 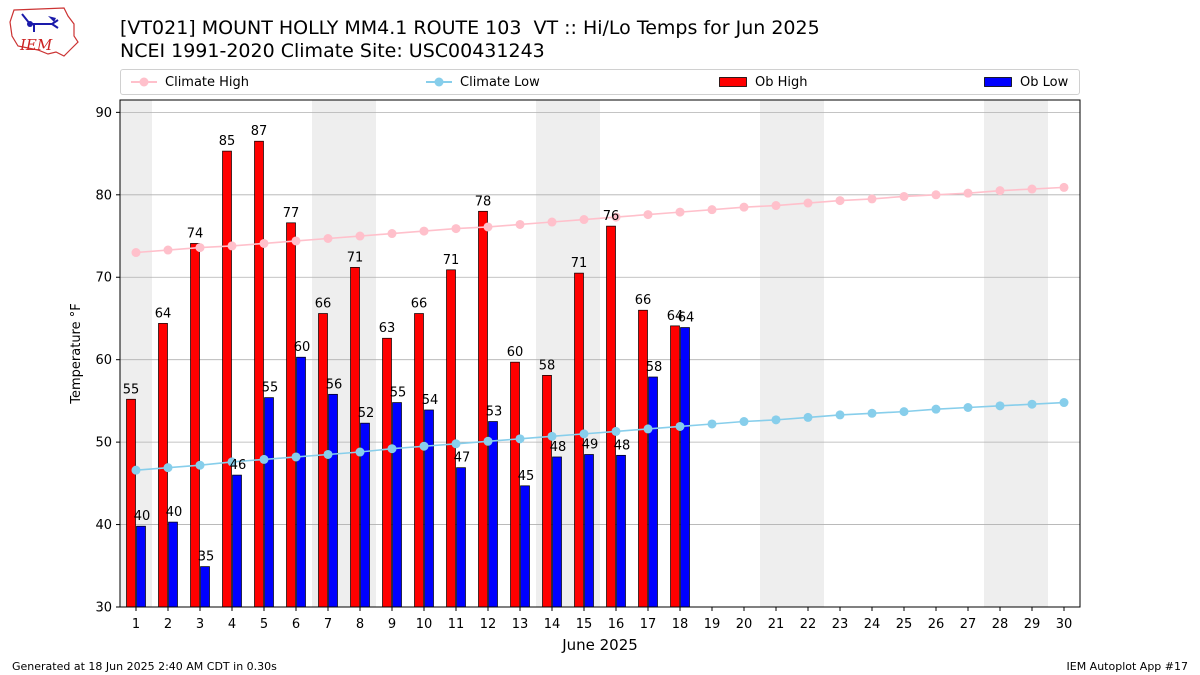 What do you see at coordinates (686, 318) in the screenshot?
I see `ob-low-value-label: 64` at bounding box center [686, 318].